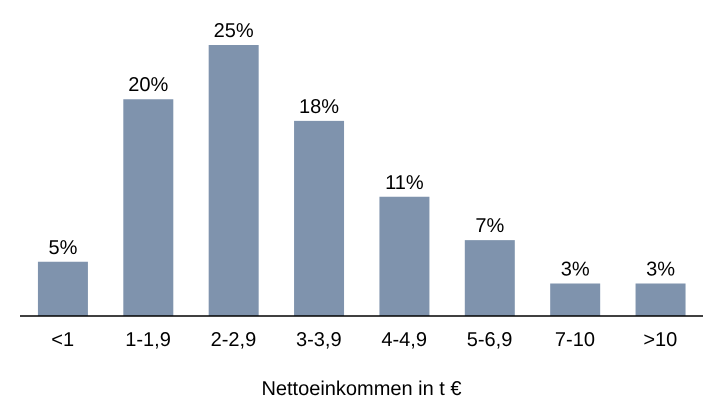 The width and height of the screenshot is (709, 403). I want to click on data-label: 11%, so click(404, 183).